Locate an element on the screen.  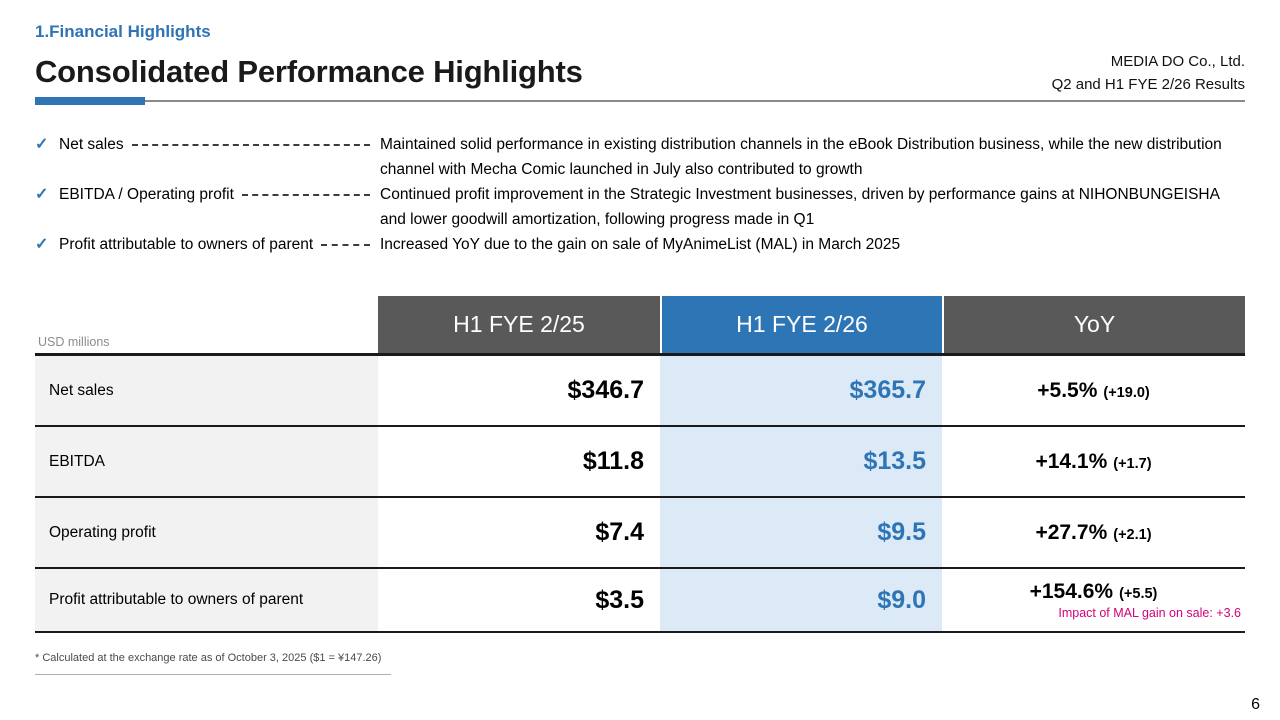
yoy-percent: +154.6% is located at coordinates (1071, 591).